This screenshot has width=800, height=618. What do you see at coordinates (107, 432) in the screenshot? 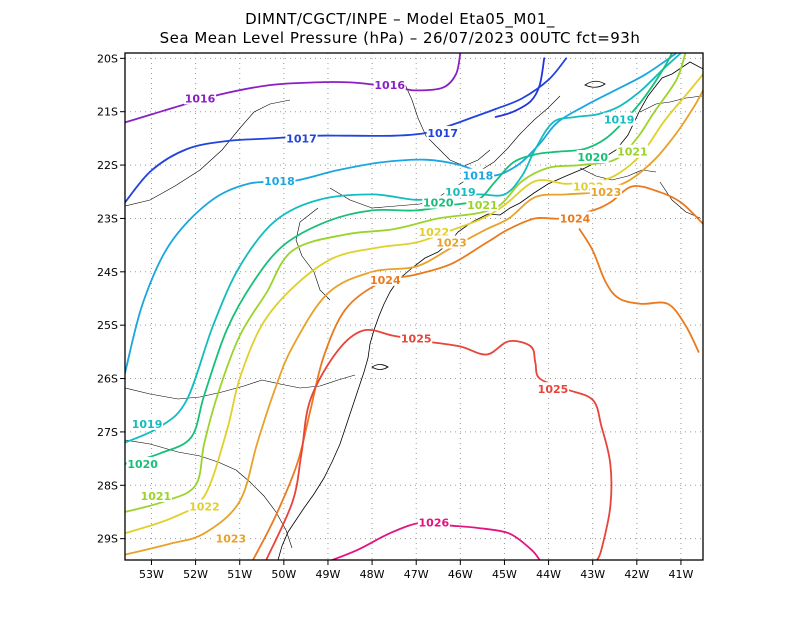
I see `y-tick-label-7: 27S` at bounding box center [107, 432].